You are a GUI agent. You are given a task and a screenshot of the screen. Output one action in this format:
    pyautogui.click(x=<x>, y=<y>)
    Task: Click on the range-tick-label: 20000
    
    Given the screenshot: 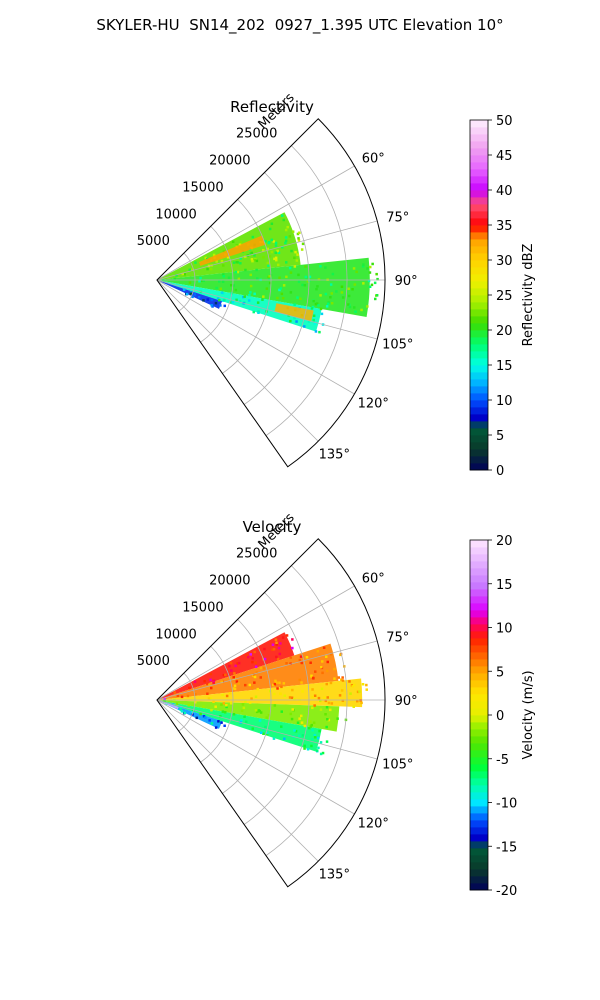 What is the action you would take?
    pyautogui.click(x=229, y=581)
    